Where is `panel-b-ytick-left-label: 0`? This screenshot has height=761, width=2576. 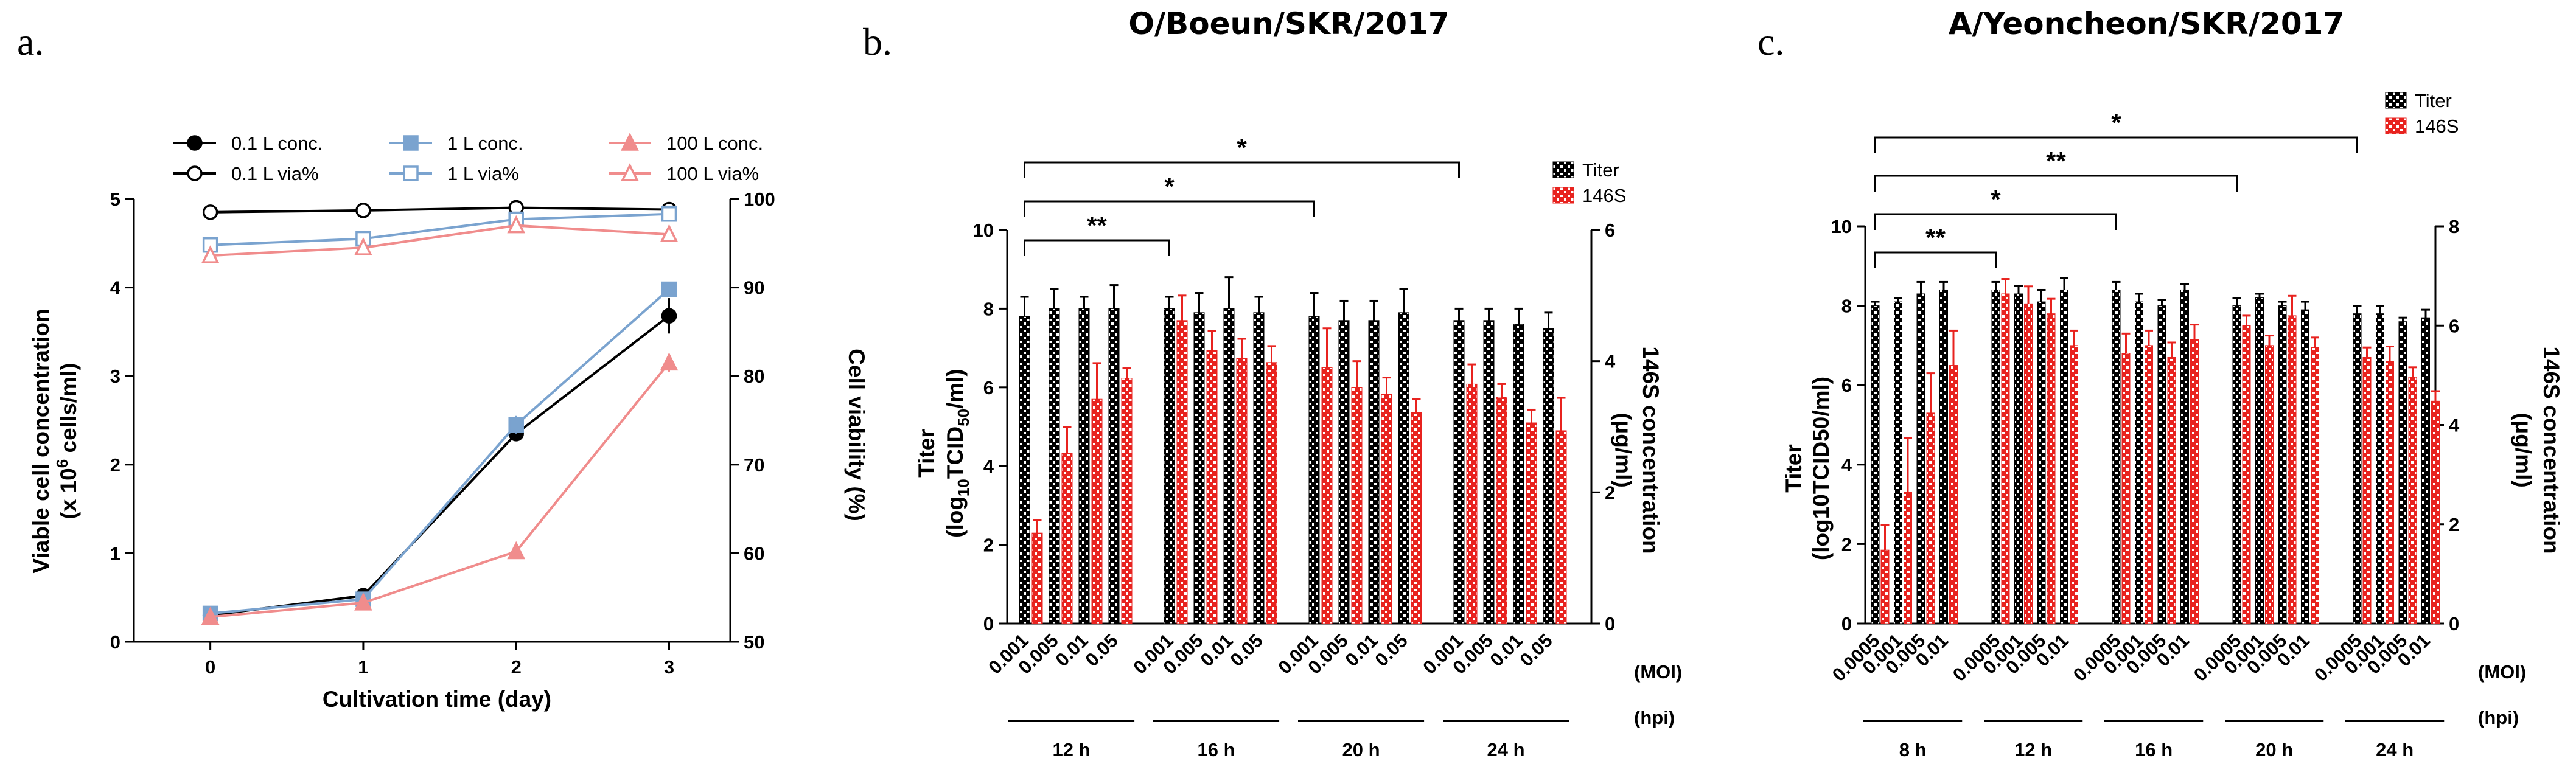 panel-b-ytick-left-label: 0 is located at coordinates (988, 624).